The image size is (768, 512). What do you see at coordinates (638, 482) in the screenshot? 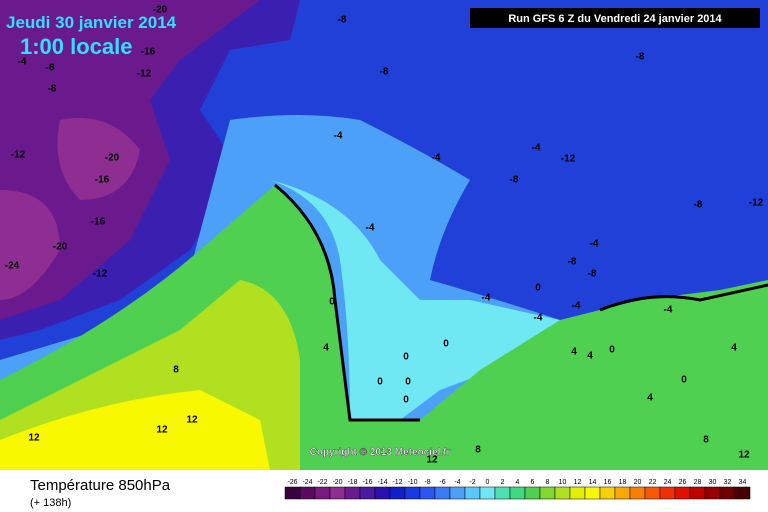
I see `scale-tick-label: 20` at bounding box center [638, 482].